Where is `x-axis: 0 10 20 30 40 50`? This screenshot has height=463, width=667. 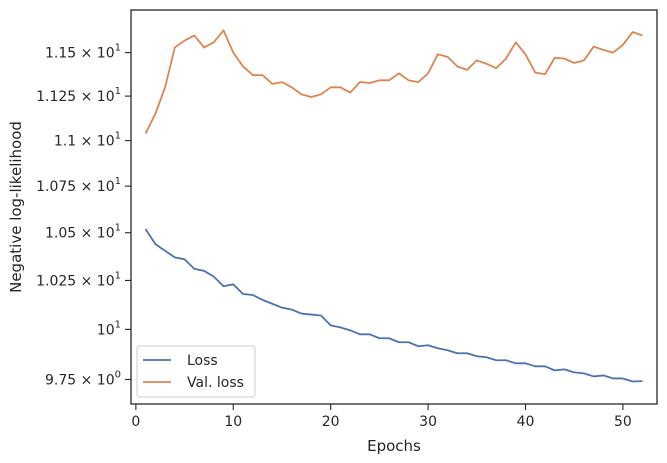 x-axis: 0 10 20 30 40 50 is located at coordinates (381, 417).